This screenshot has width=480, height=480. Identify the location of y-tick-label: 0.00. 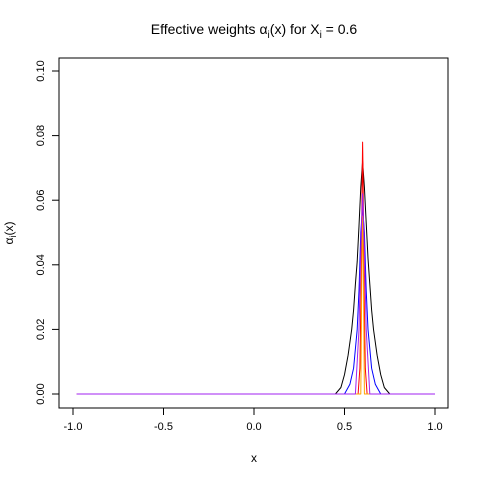
(41, 393).